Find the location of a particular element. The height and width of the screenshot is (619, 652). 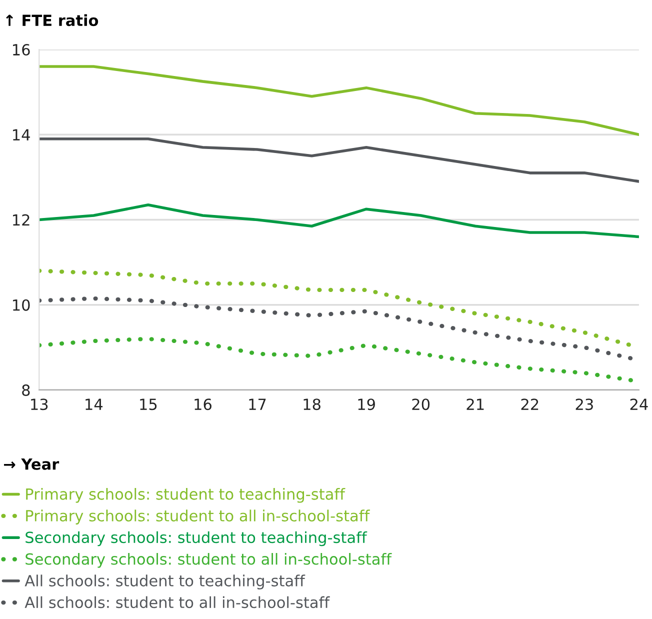

legend-label: All schools: student to all in-school-staff is located at coordinates (177, 602).